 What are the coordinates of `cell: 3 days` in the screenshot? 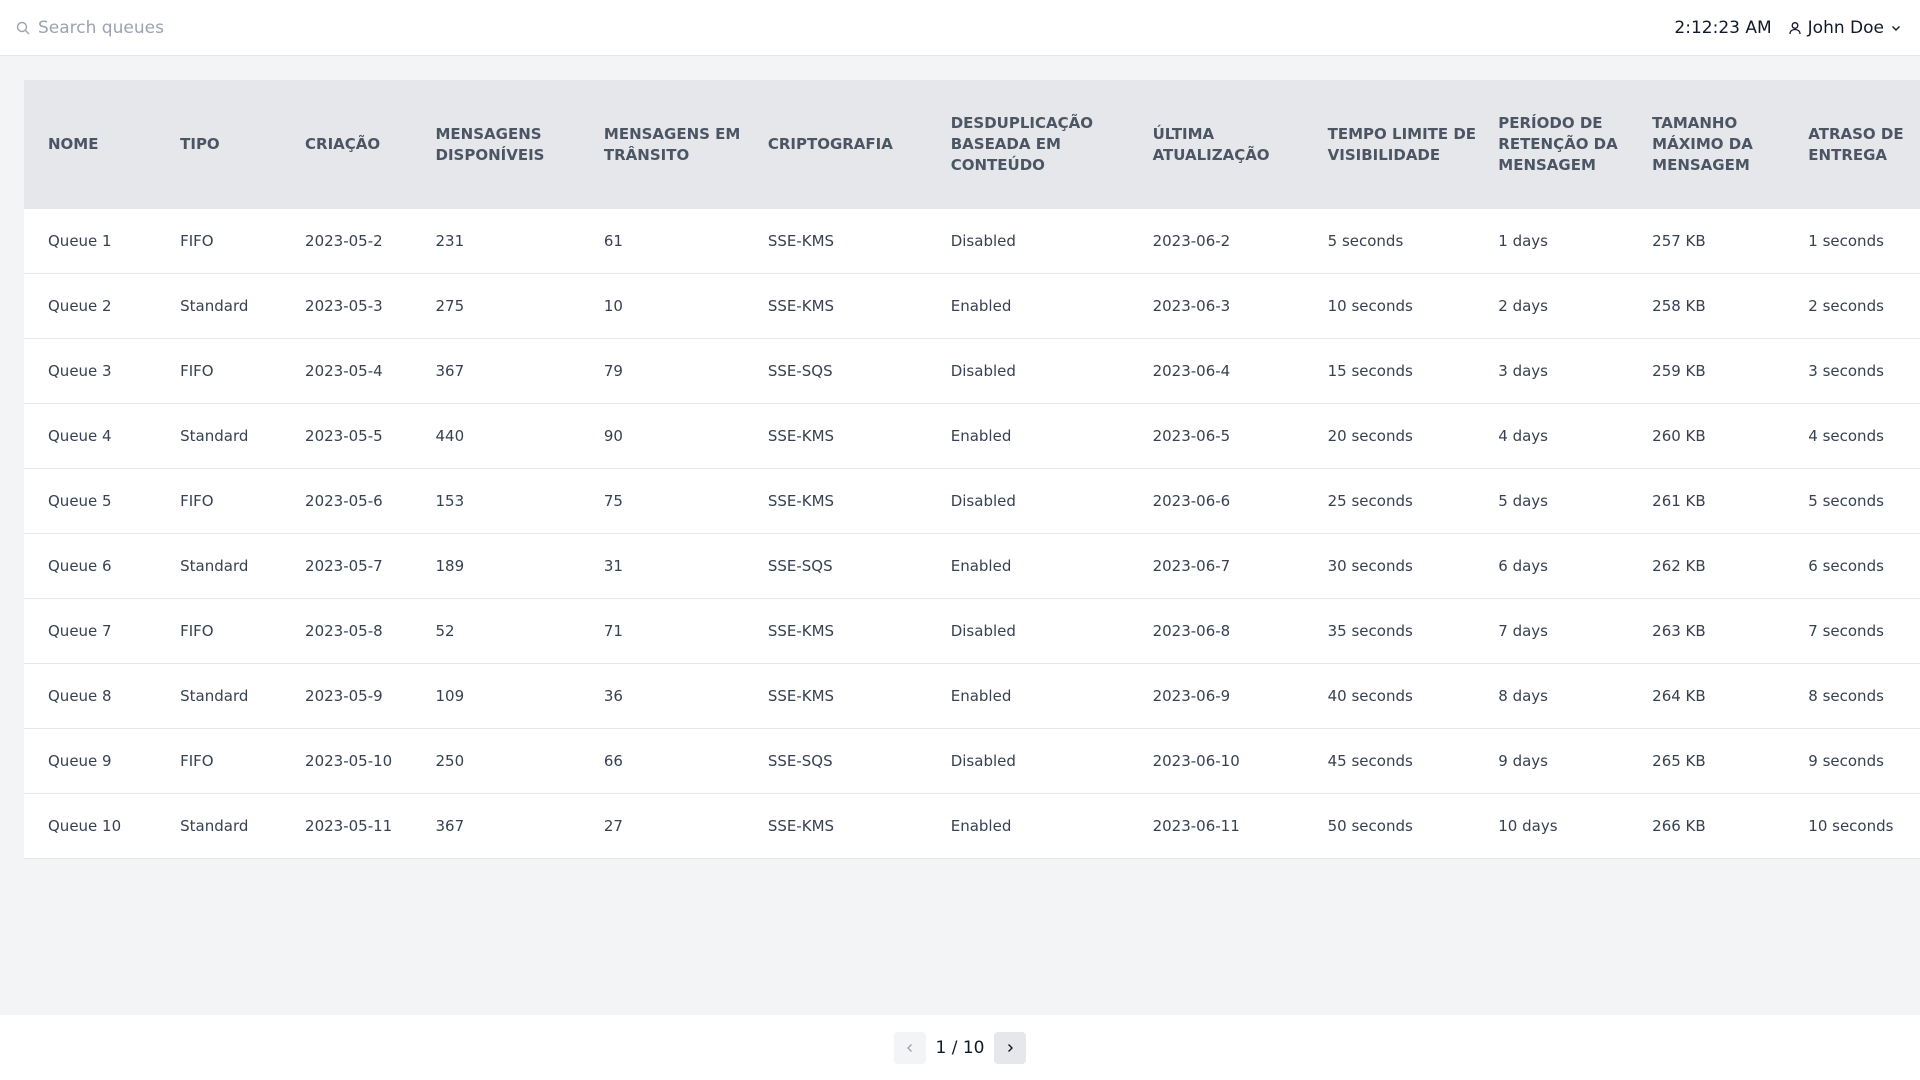 It's located at (1575, 371).